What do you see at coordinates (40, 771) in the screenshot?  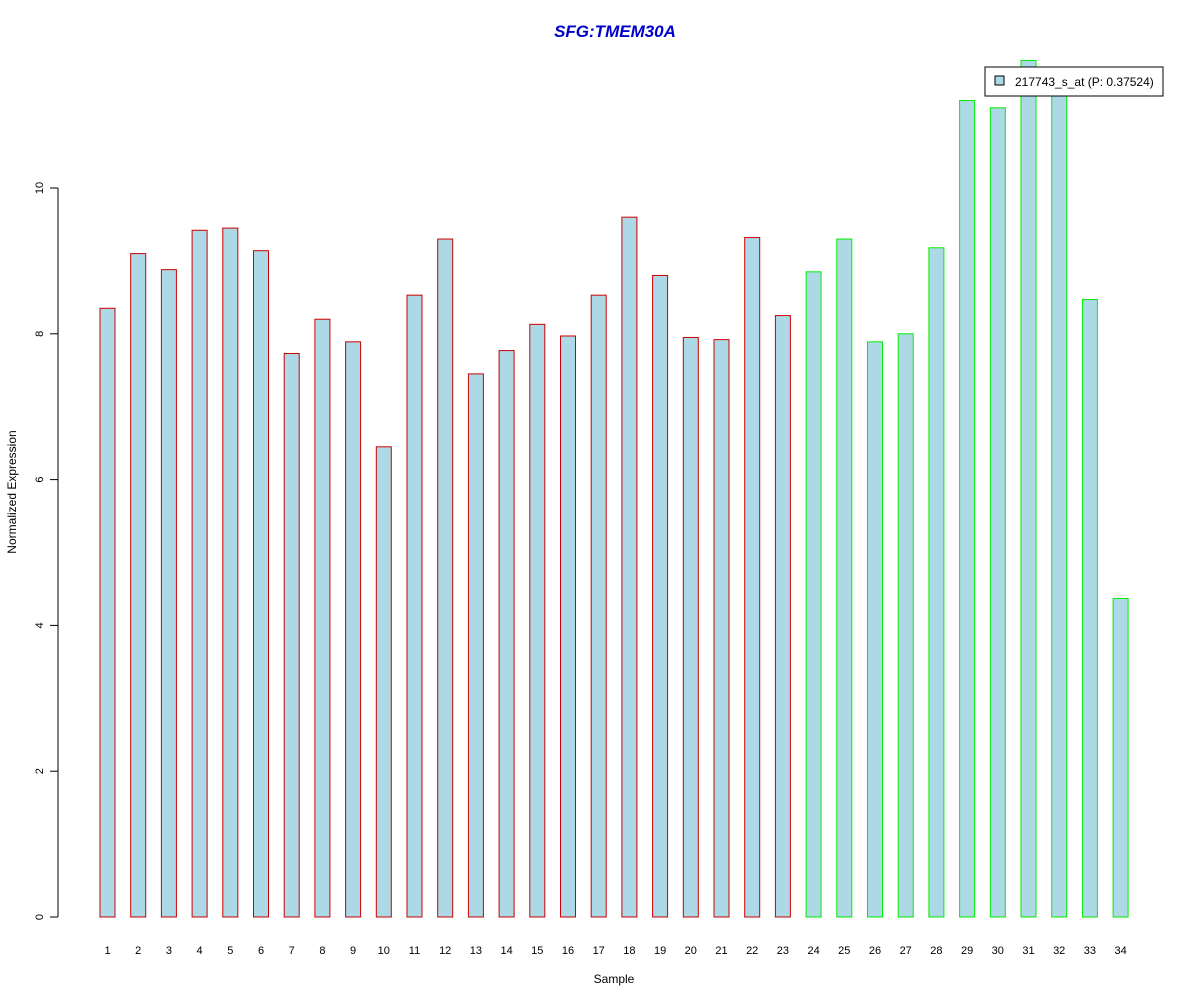 I see `y-tick-label: 2` at bounding box center [40, 771].